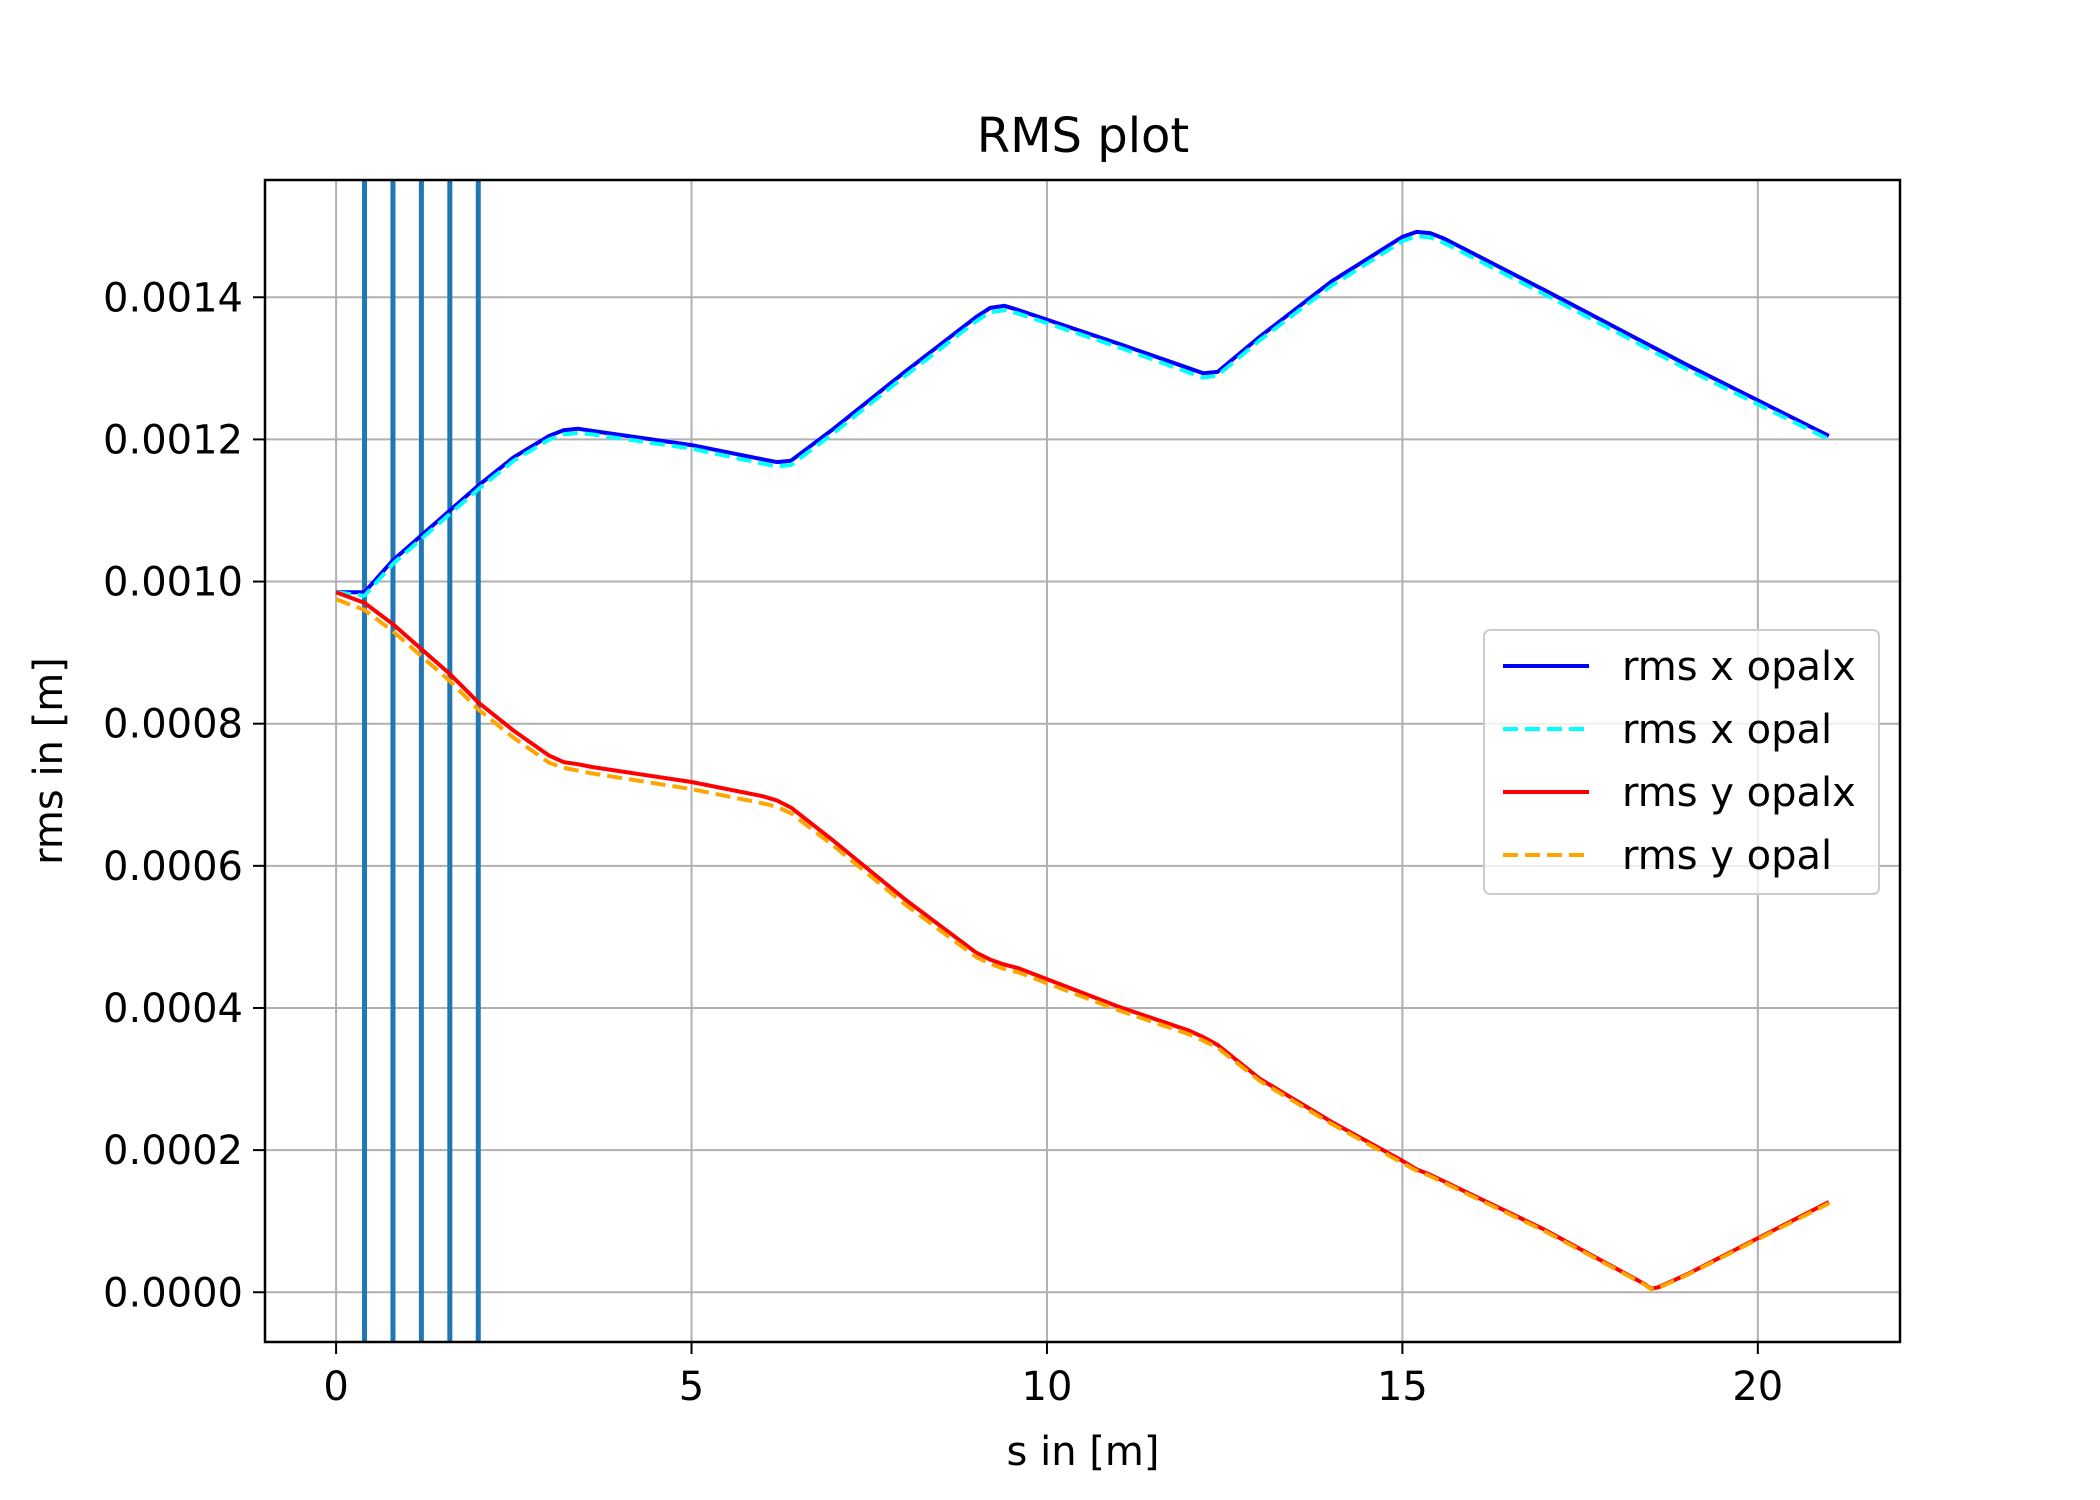 The width and height of the screenshot is (2100, 1500). I want to click on element-markers, so click(421, 761).